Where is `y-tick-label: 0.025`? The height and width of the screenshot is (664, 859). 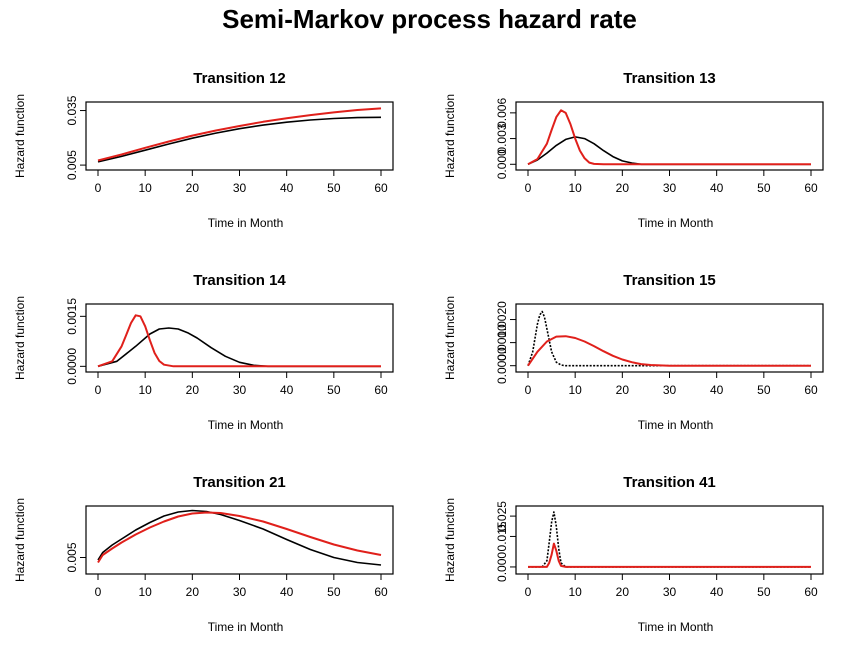
y-tick-label: 0.025 is located at coordinates (502, 516).